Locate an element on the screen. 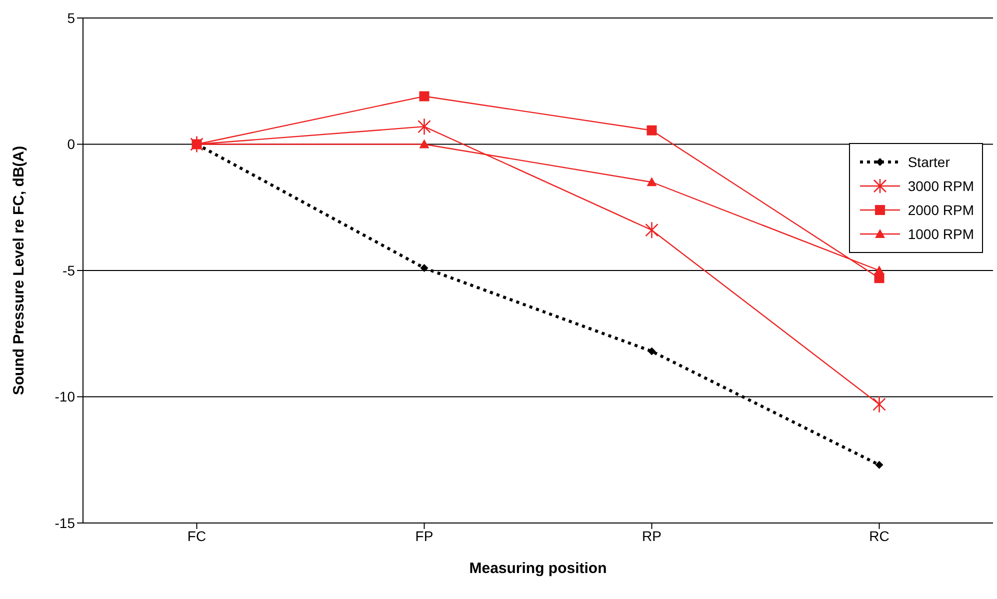 The width and height of the screenshot is (997, 599). legend-label: 3000 RPM is located at coordinates (941, 186).